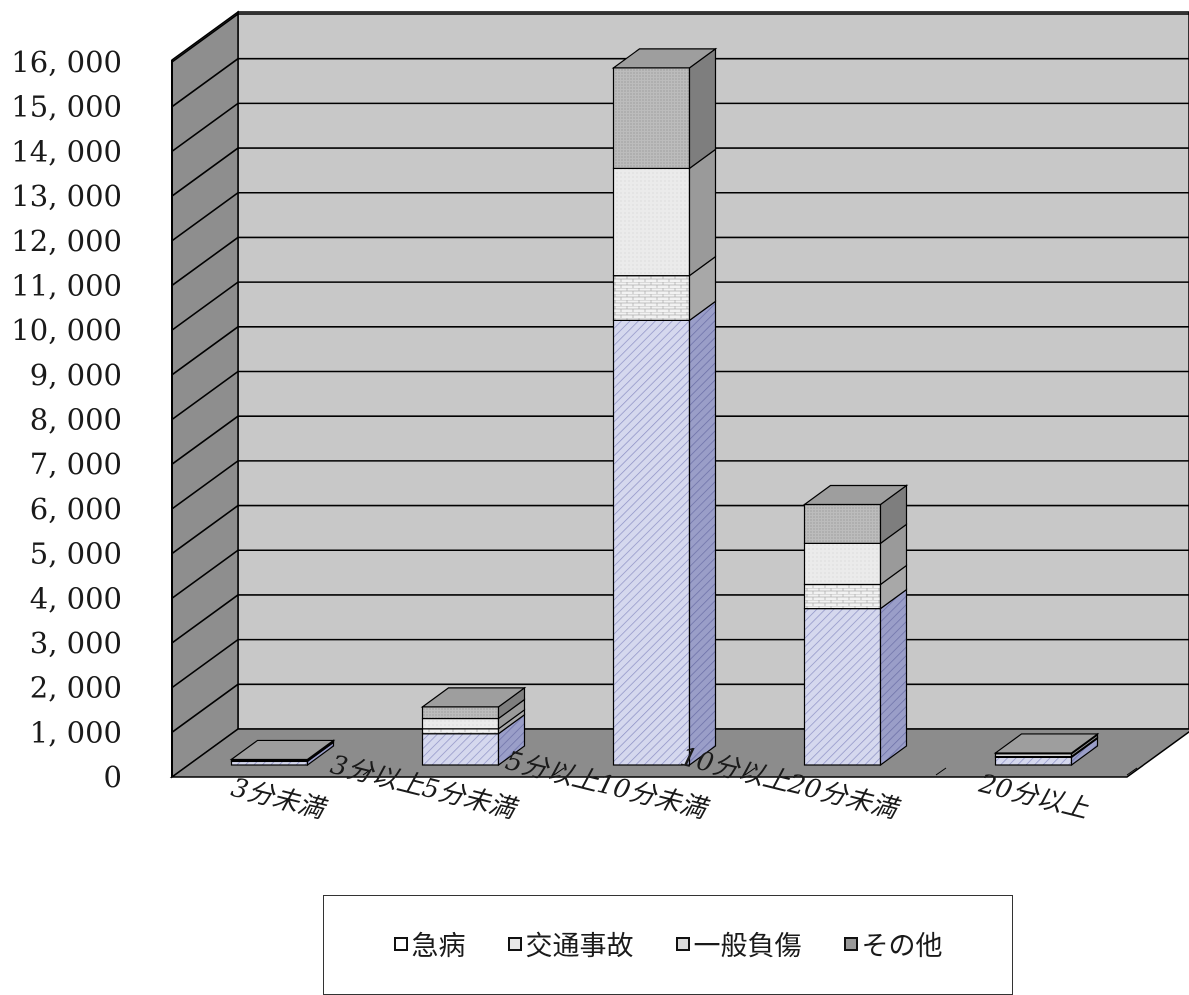  What do you see at coordinates (76, 375) in the screenshot?
I see `y-tick-label: 9, 000` at bounding box center [76, 375].